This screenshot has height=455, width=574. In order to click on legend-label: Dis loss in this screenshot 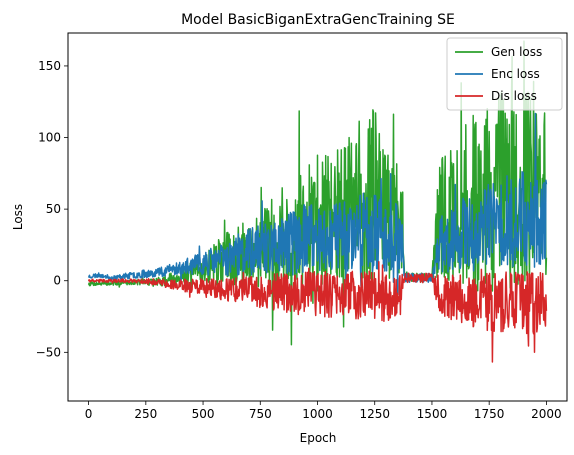, I will do `click(514, 96)`.